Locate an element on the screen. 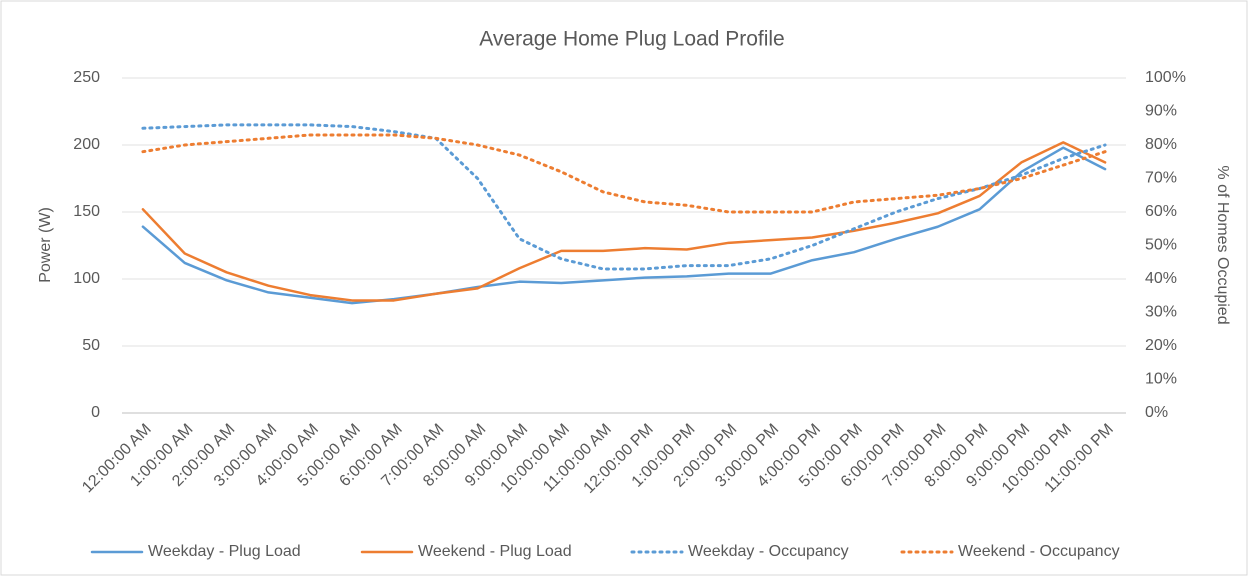 Image resolution: width=1250 pixels, height=578 pixels. y2-tick-label: 60% is located at coordinates (1161, 211).